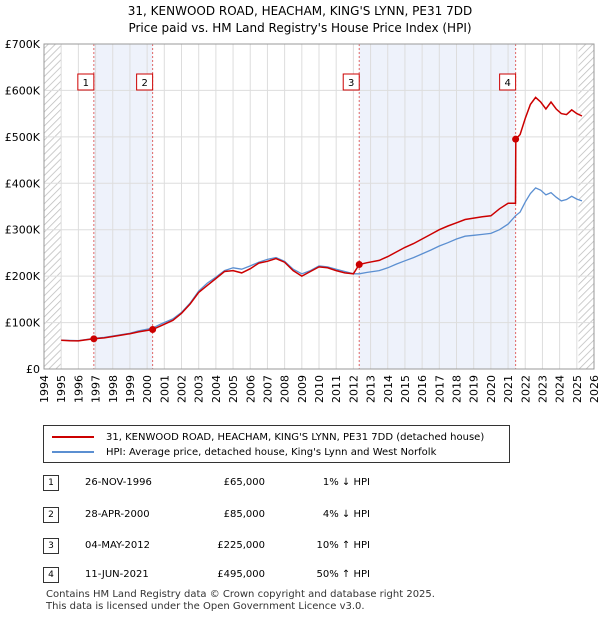 The width and height of the screenshot is (600, 620). What do you see at coordinates (244, 482) in the screenshot?
I see `sale-price: £65,000` at bounding box center [244, 482].